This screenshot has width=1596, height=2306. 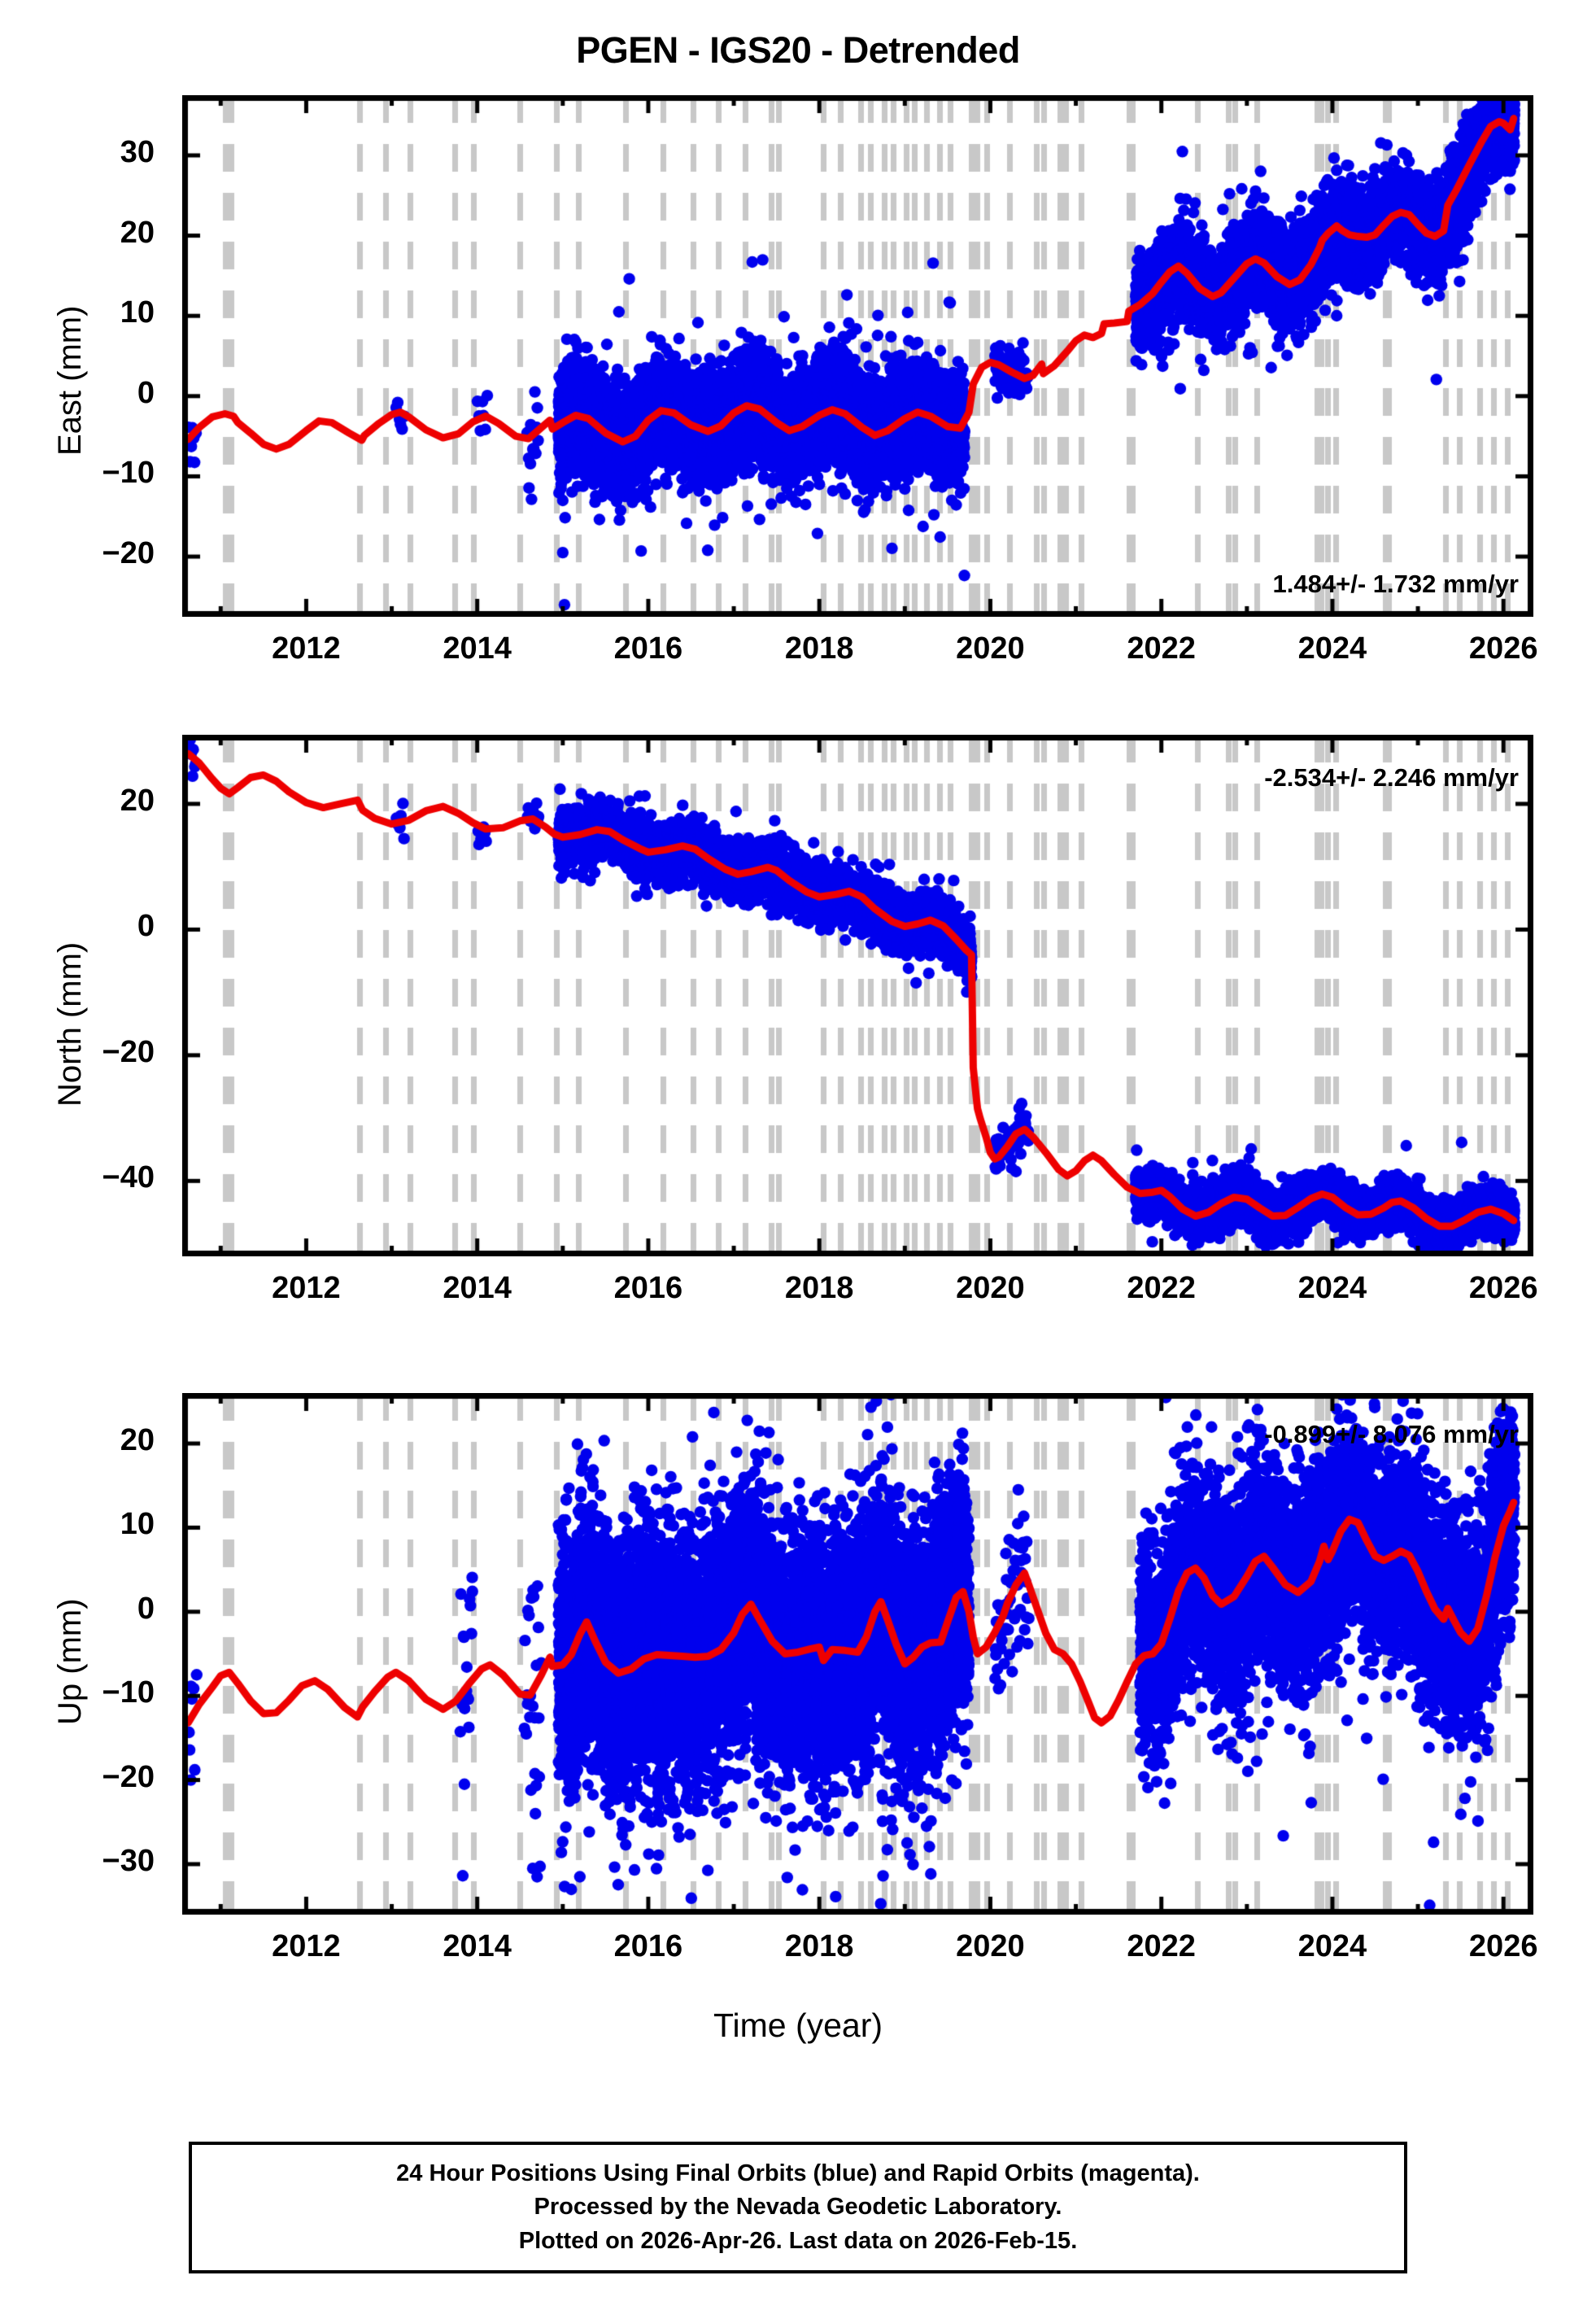 I want to click on east-xtick-label: 2022, so click(x=1161, y=648).